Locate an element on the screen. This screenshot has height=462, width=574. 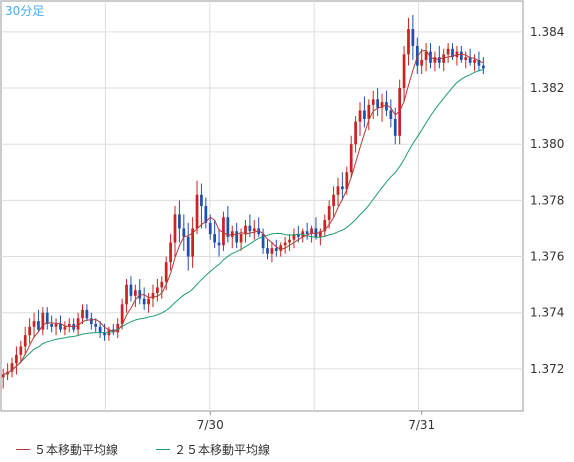
legend-item-ma5: ５本移動平均線 is located at coordinates (67, 449).